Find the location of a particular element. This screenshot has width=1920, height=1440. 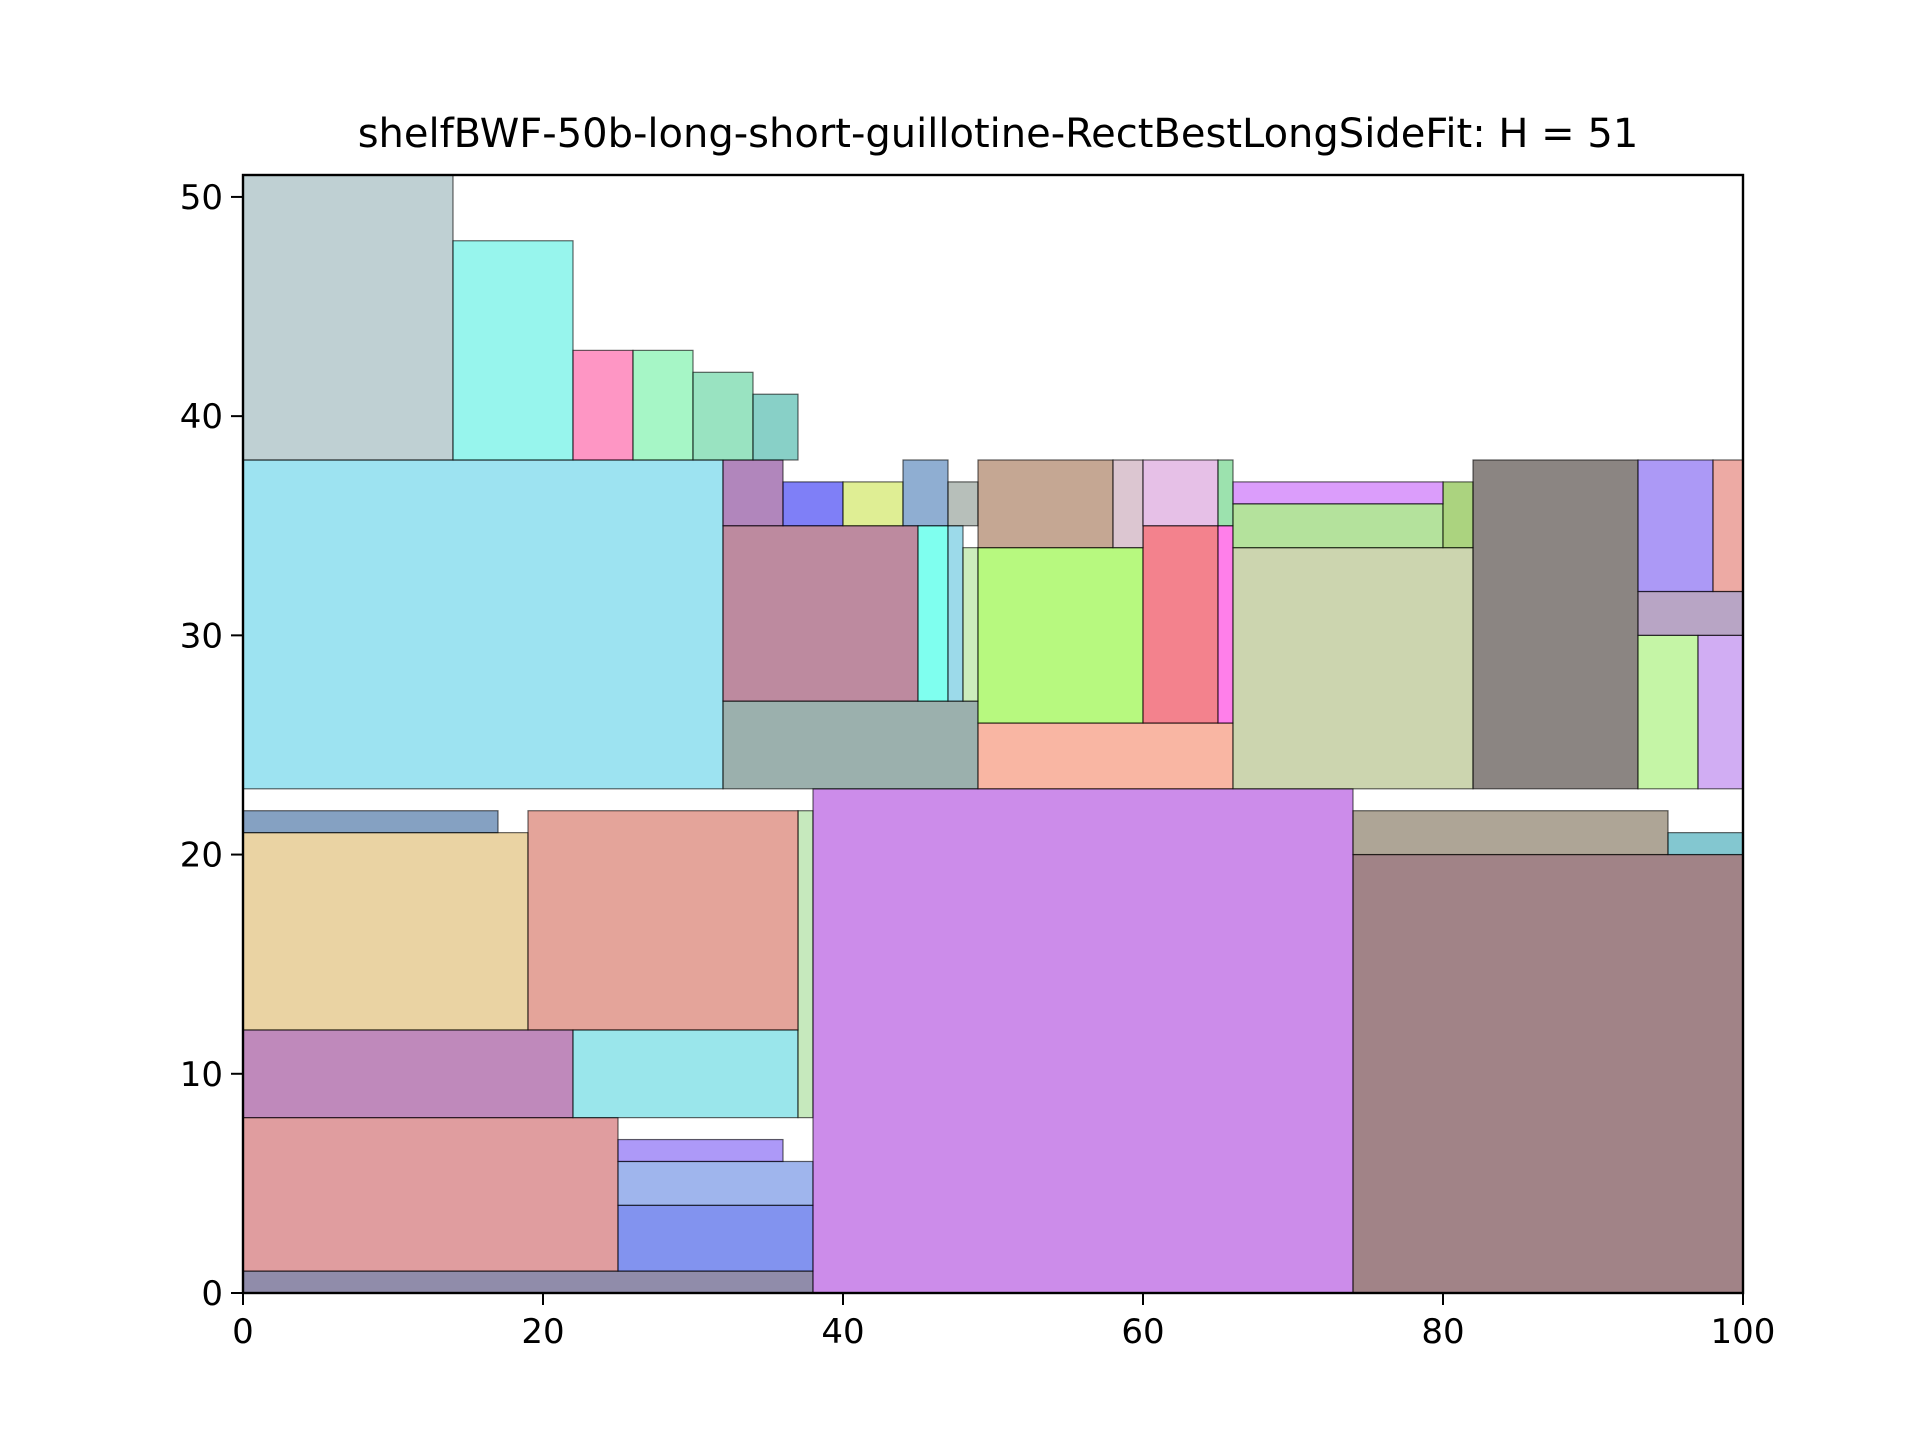

x-tick-label: 60 is located at coordinates (1142, 1332).